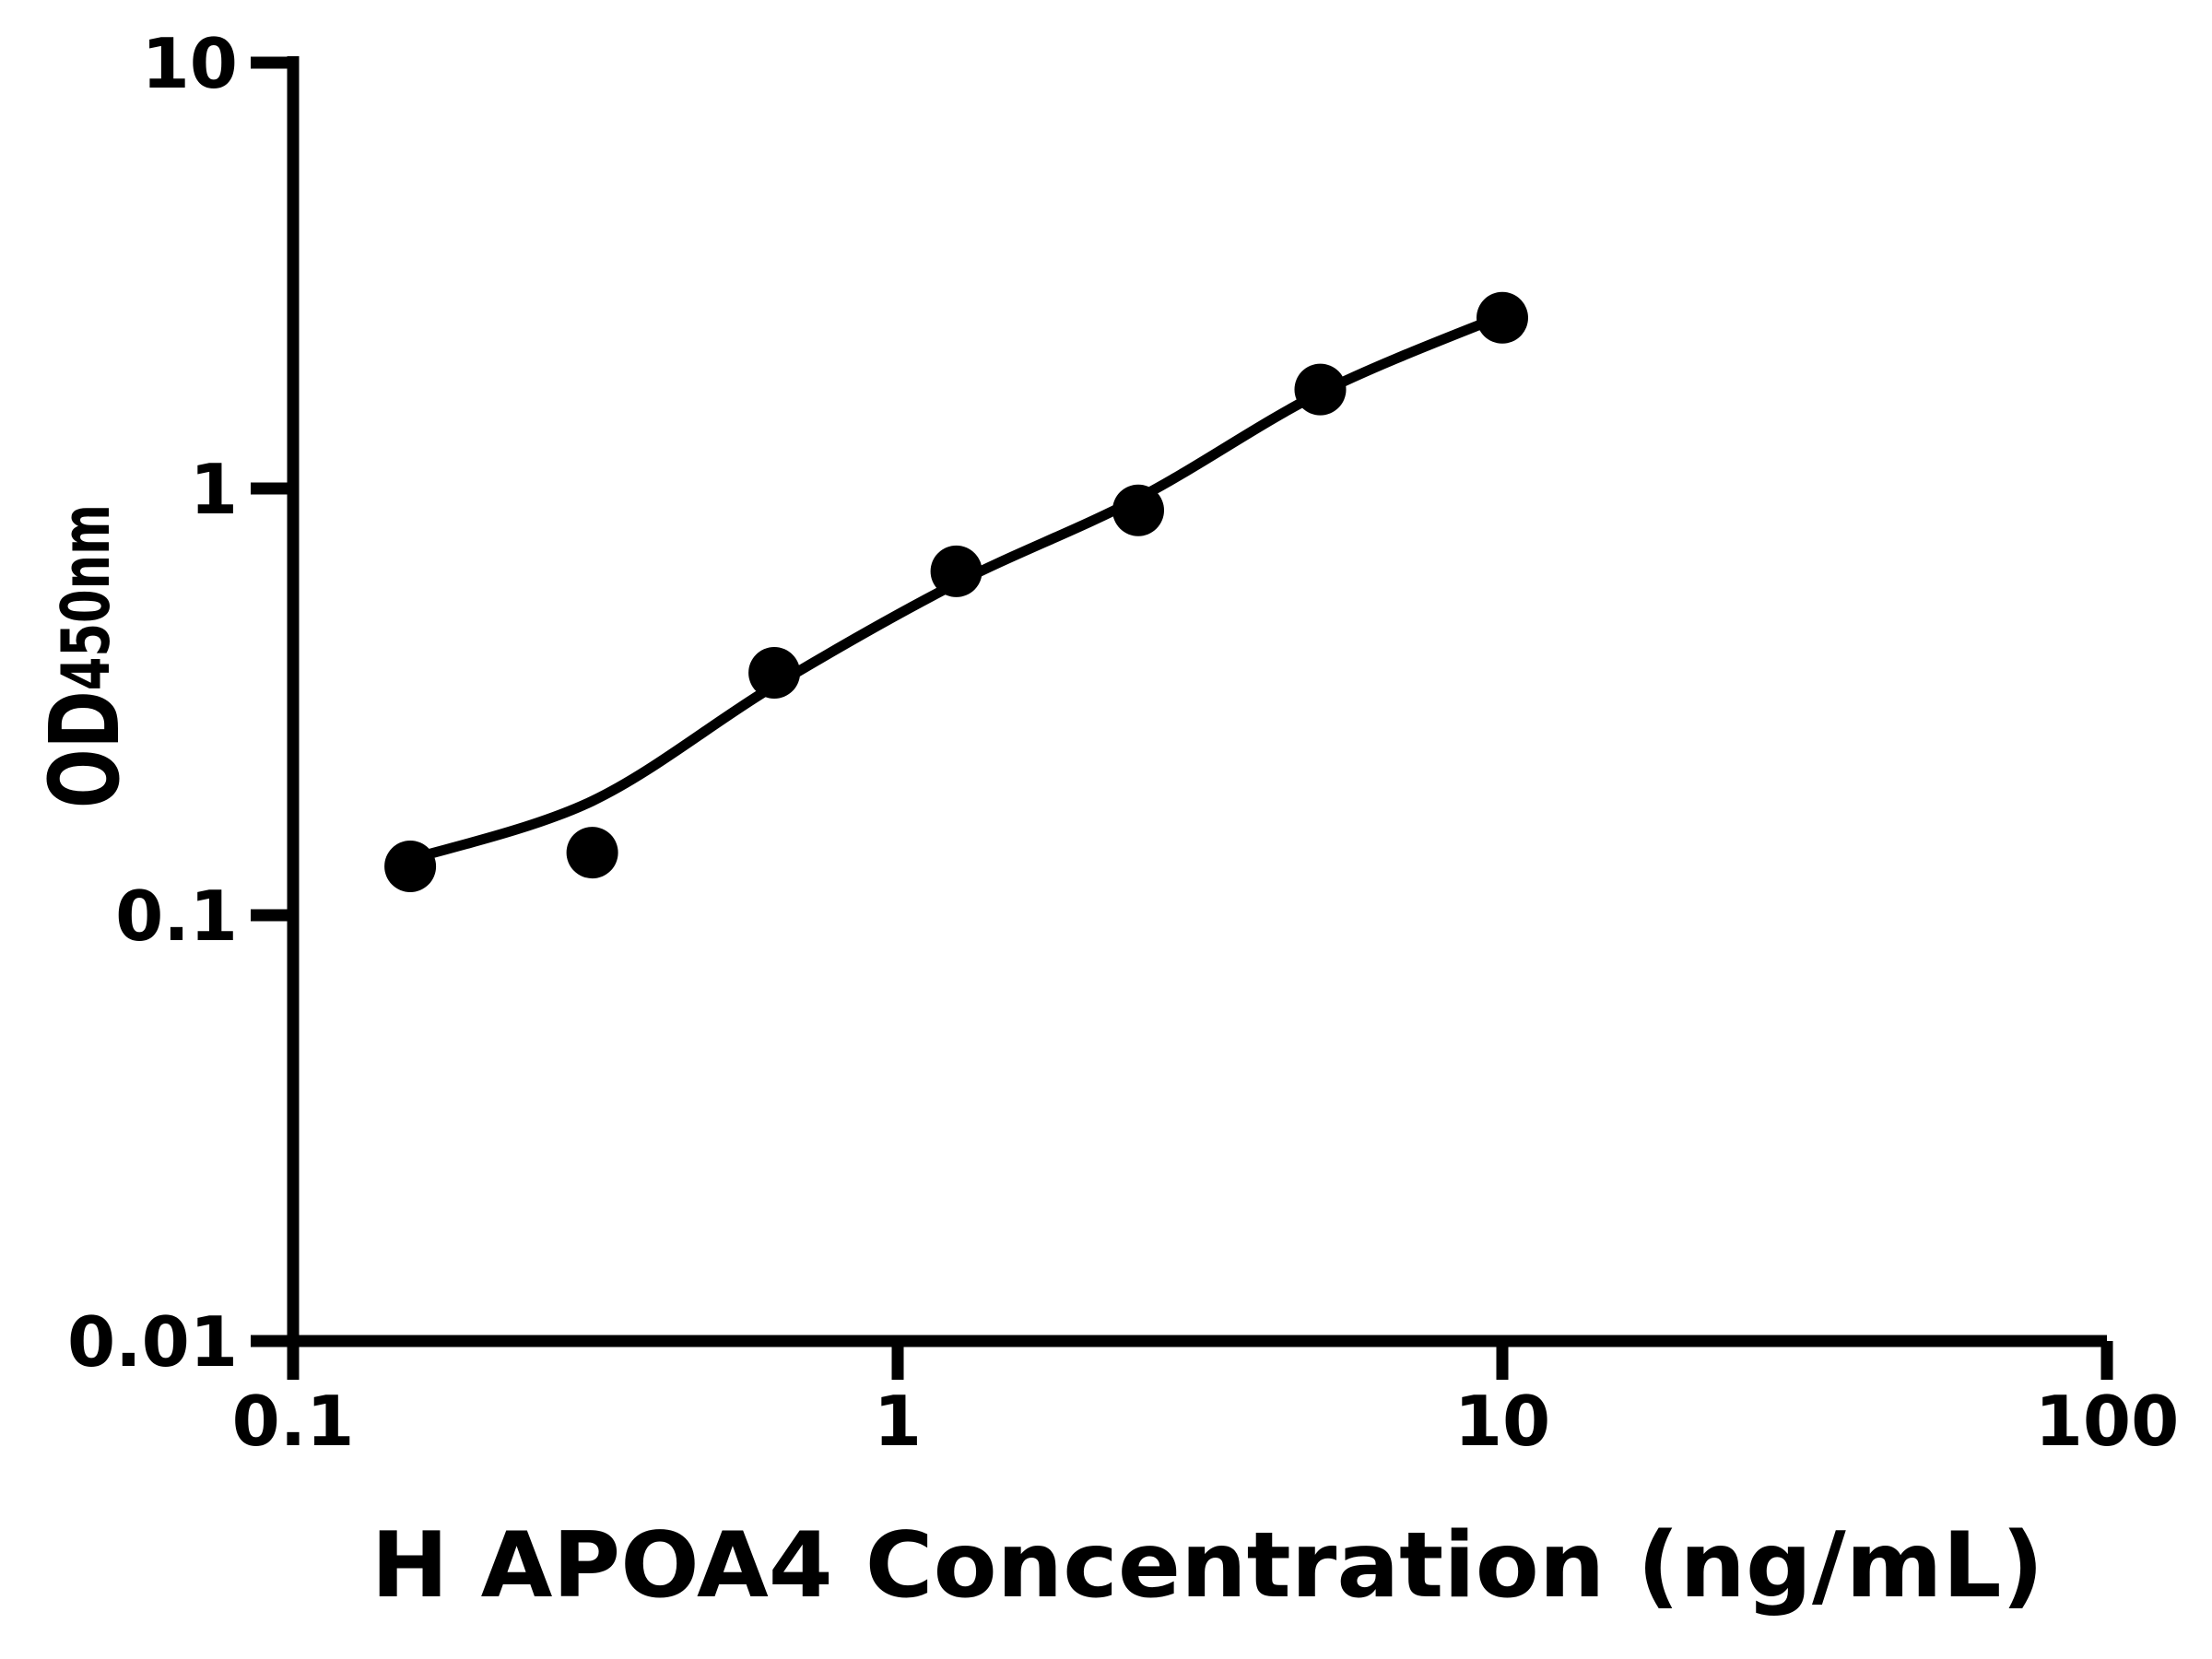  What do you see at coordinates (176, 916) in the screenshot?
I see `y-tick-label: 0.1` at bounding box center [176, 916].